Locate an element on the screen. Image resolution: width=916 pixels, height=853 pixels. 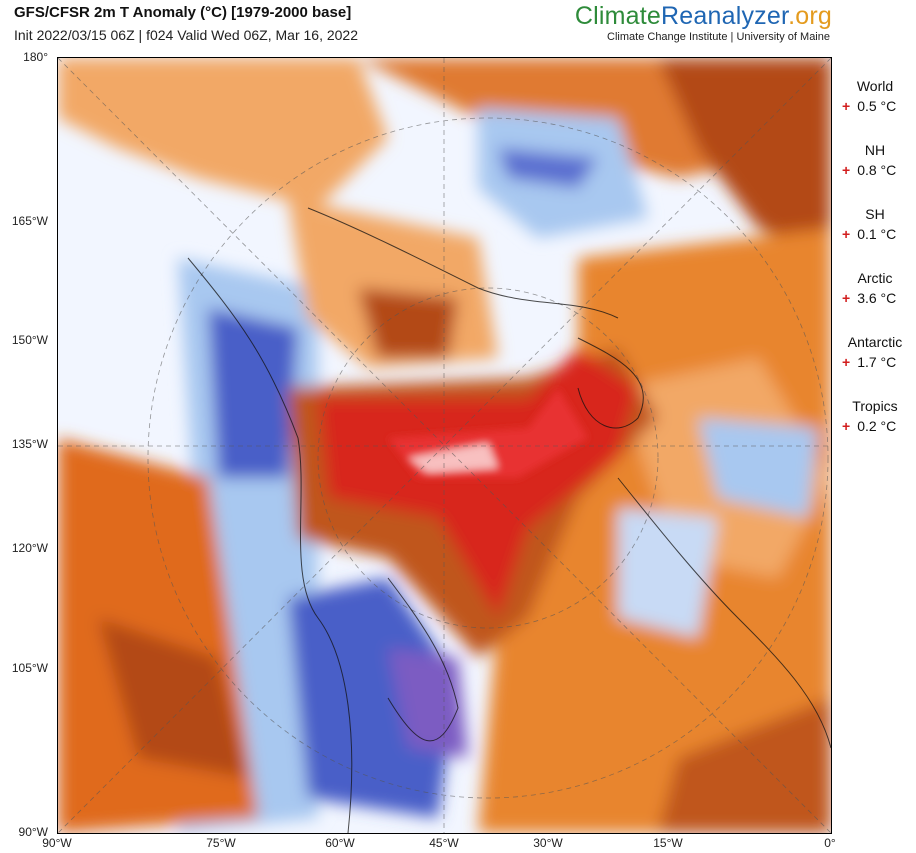
stat-tropics: Tropics +0.2 °C is located at coordinates (879, 430).